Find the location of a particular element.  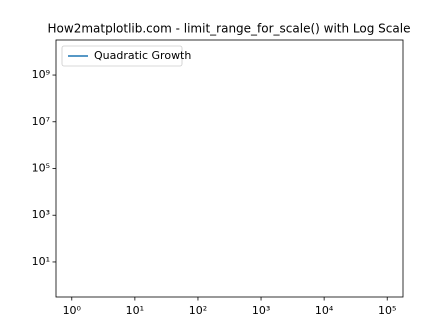

x-tick-label: 10² is located at coordinates (198, 310).